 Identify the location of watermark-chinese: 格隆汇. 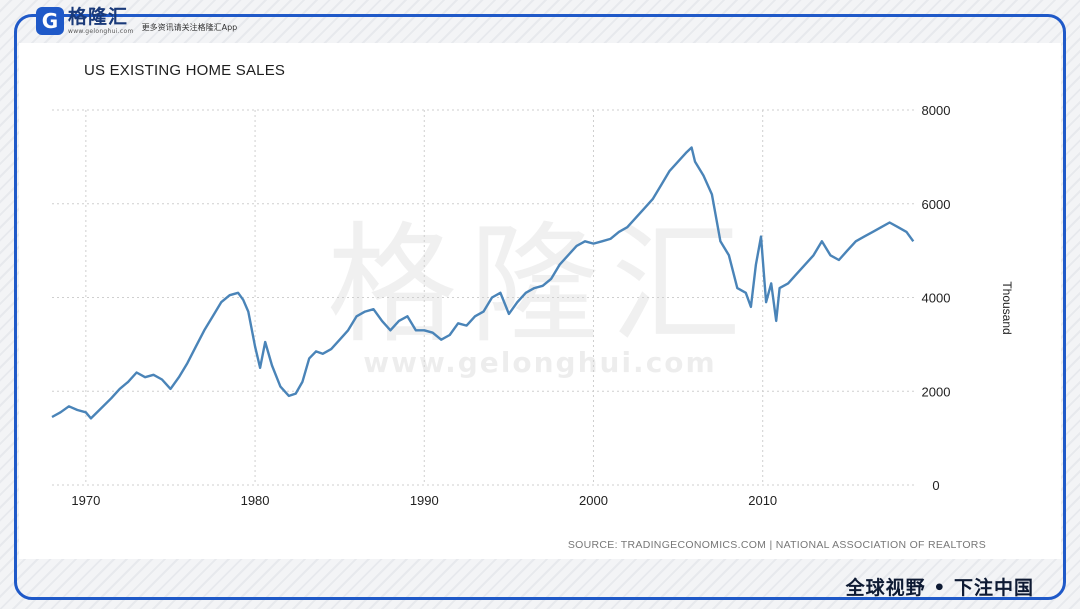
(540, 285).